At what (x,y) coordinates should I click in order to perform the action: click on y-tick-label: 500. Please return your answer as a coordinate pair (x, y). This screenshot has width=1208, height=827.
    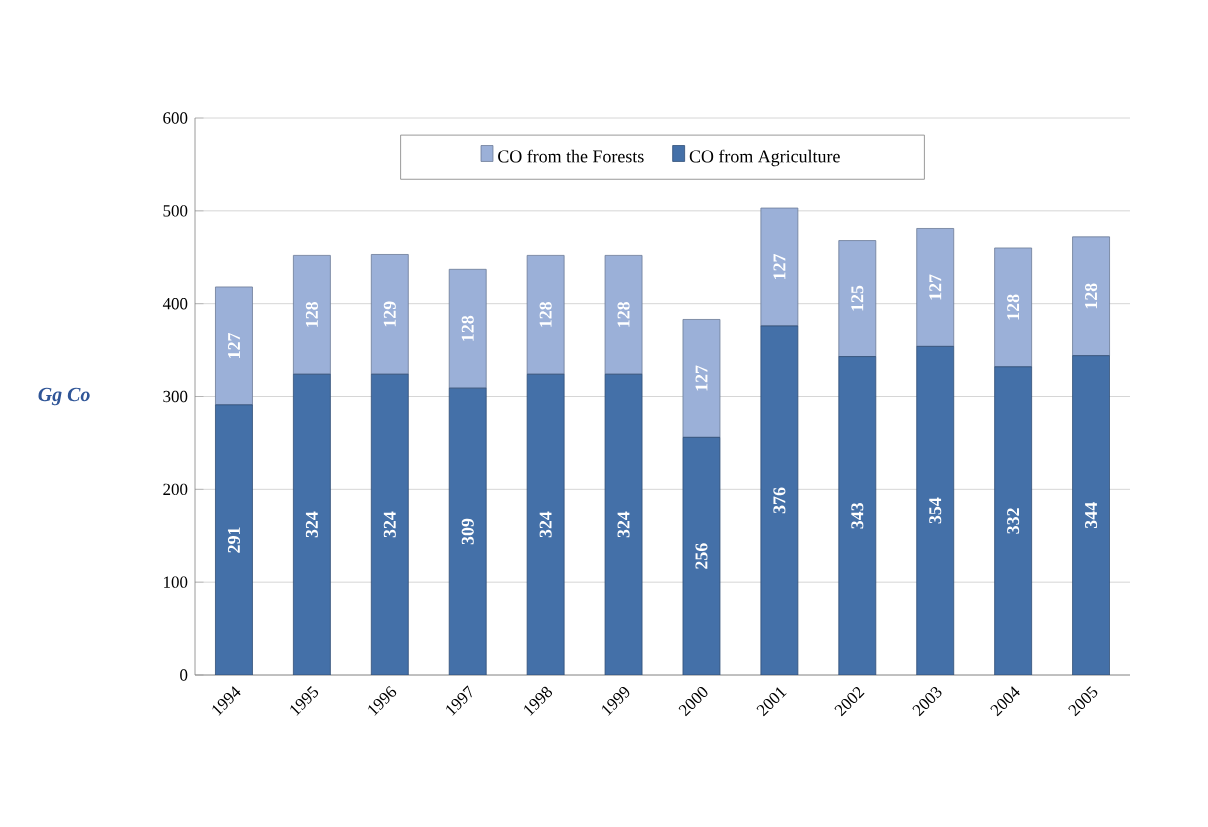
    Looking at the image, I should click on (175, 211).